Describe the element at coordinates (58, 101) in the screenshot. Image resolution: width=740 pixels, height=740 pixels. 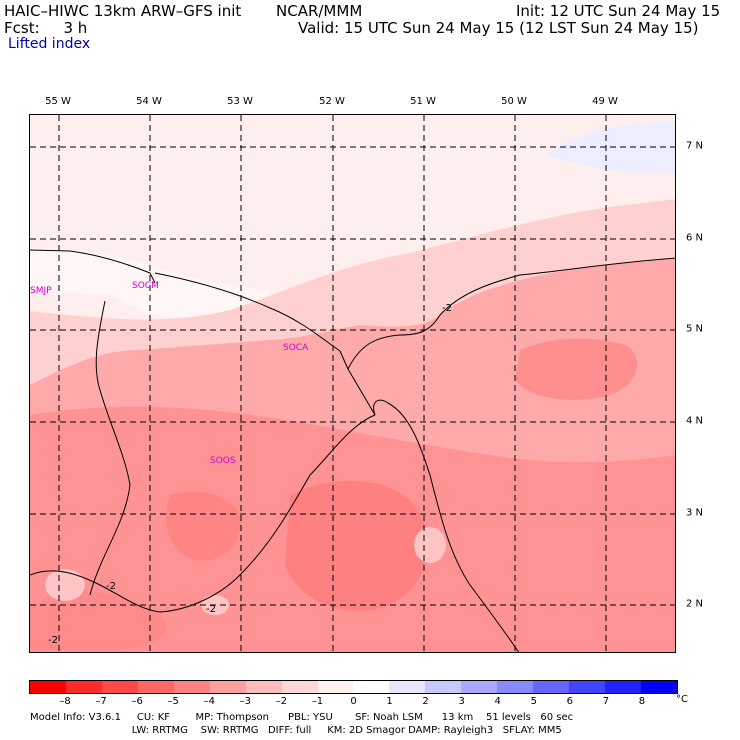
I see `lon-label: 55 W` at that location.